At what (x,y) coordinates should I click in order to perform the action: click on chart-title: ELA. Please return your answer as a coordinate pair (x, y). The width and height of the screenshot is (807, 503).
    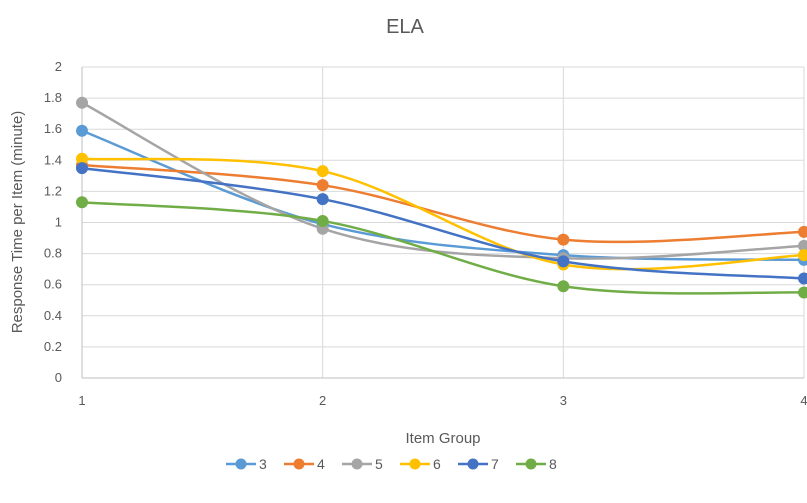
    Looking at the image, I should click on (405, 27).